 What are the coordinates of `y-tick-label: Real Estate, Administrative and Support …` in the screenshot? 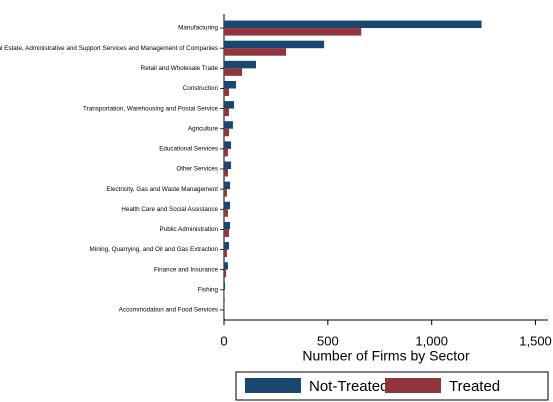 It's located at (109, 48).